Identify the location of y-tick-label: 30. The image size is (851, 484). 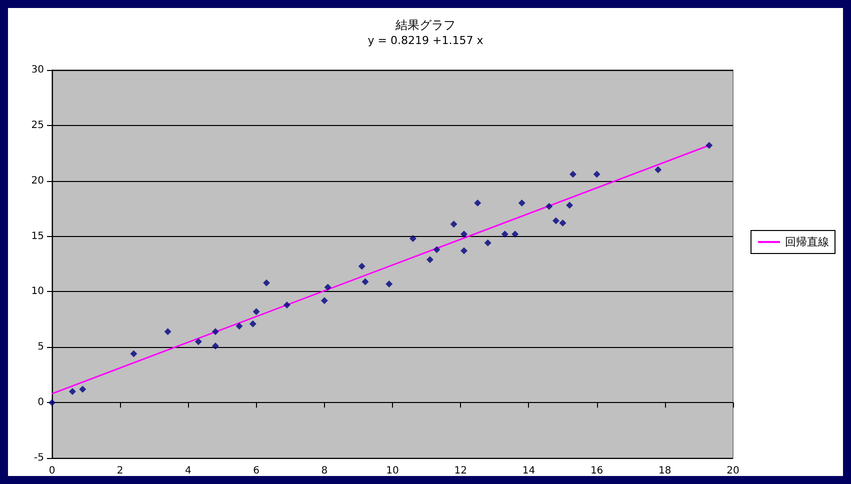
(37, 70).